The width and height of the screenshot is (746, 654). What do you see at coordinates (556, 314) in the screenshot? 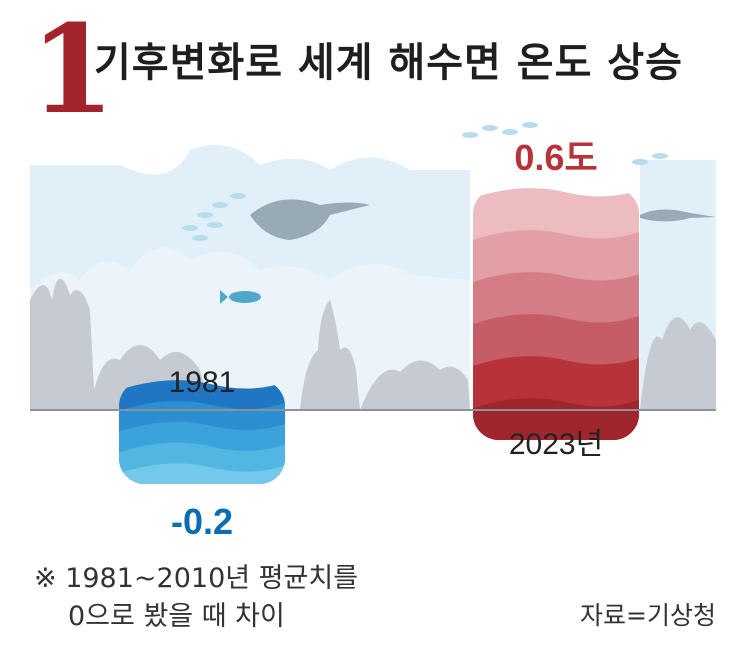
I see `bar-2023` at bounding box center [556, 314].